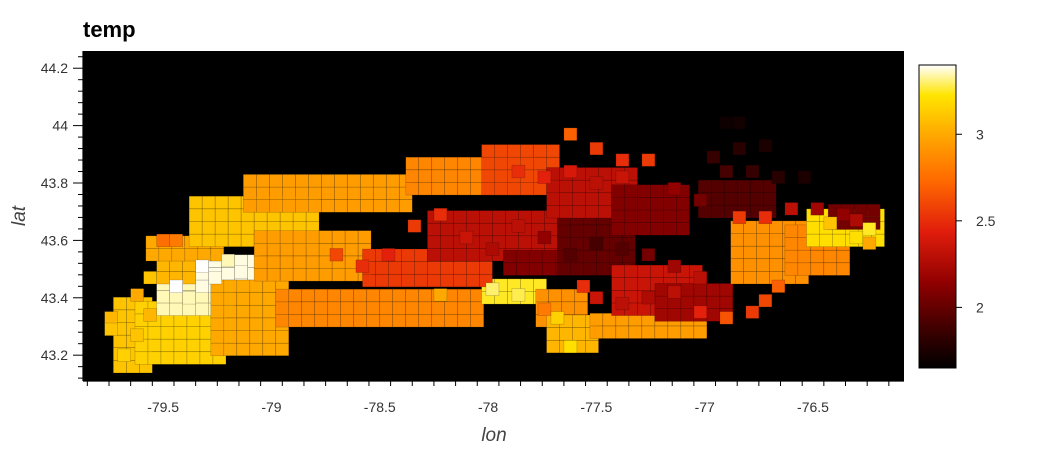  I want to click on x-tick-label: -78.5, so click(380, 407).